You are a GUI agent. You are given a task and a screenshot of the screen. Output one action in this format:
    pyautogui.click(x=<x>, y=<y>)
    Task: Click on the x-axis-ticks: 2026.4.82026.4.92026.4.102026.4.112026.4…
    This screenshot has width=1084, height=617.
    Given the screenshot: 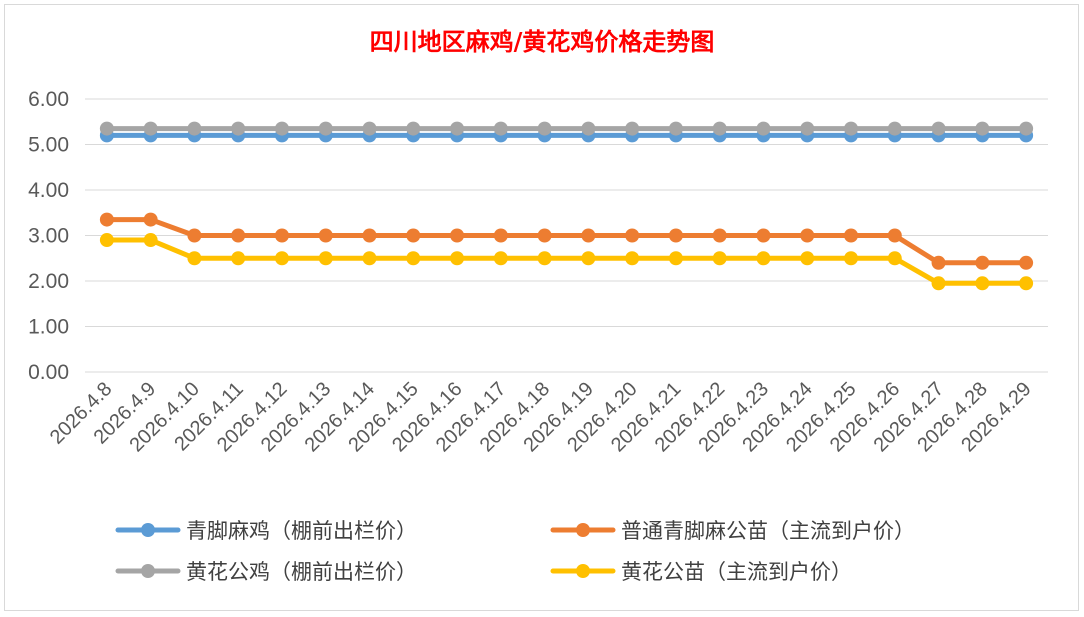 What is the action you would take?
    pyautogui.click(x=541, y=417)
    